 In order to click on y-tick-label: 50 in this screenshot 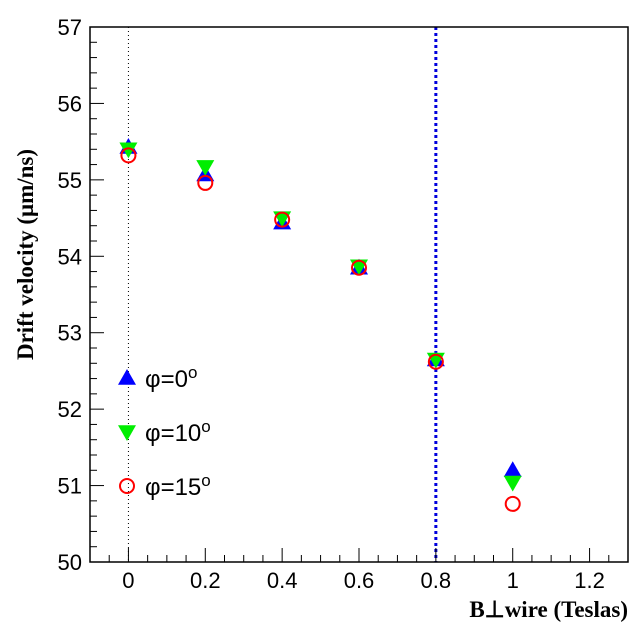, I will do `click(70, 562)`.